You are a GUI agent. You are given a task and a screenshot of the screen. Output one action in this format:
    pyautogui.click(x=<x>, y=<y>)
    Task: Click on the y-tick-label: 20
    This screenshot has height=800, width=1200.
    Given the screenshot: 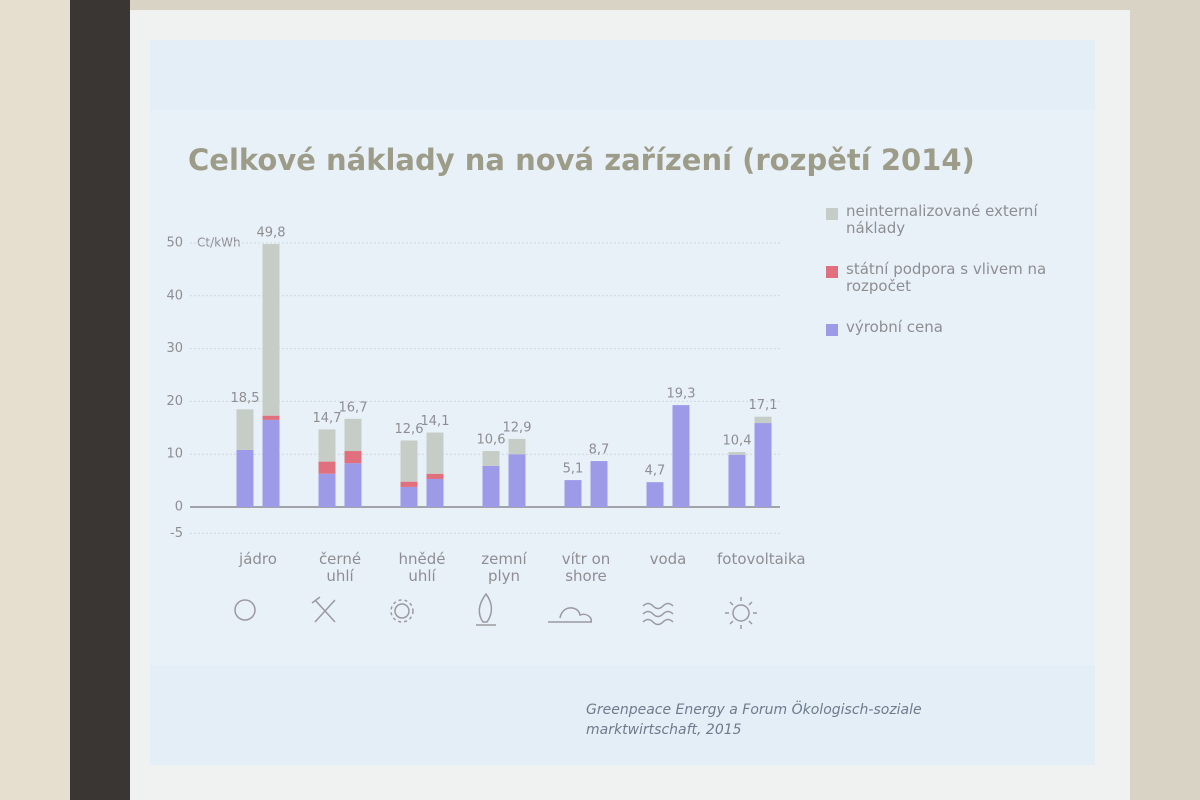 What is the action you would take?
    pyautogui.click(x=174, y=401)
    